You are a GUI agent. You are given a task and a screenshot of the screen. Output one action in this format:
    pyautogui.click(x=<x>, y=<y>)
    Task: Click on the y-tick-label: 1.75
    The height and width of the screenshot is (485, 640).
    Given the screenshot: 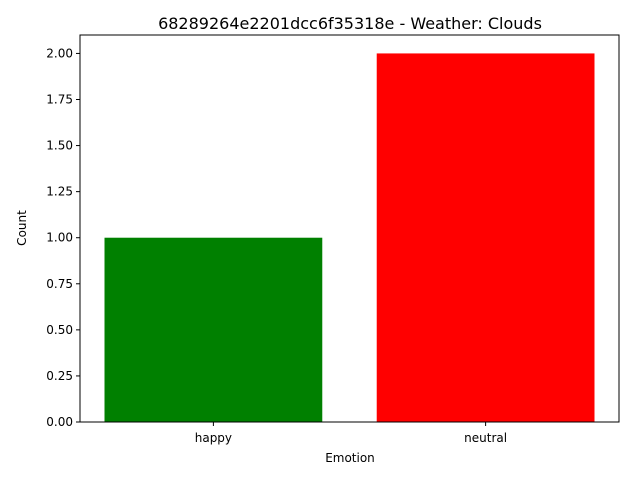 What is the action you would take?
    pyautogui.click(x=59, y=100)
    